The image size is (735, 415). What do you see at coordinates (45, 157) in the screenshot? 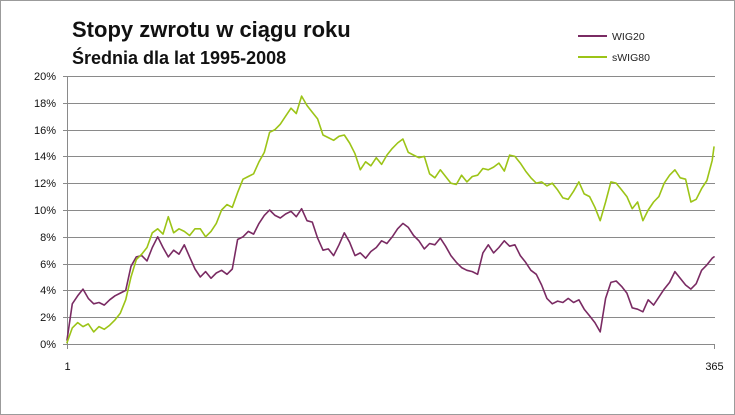
I see `y-tick-label: 14%` at bounding box center [45, 157].